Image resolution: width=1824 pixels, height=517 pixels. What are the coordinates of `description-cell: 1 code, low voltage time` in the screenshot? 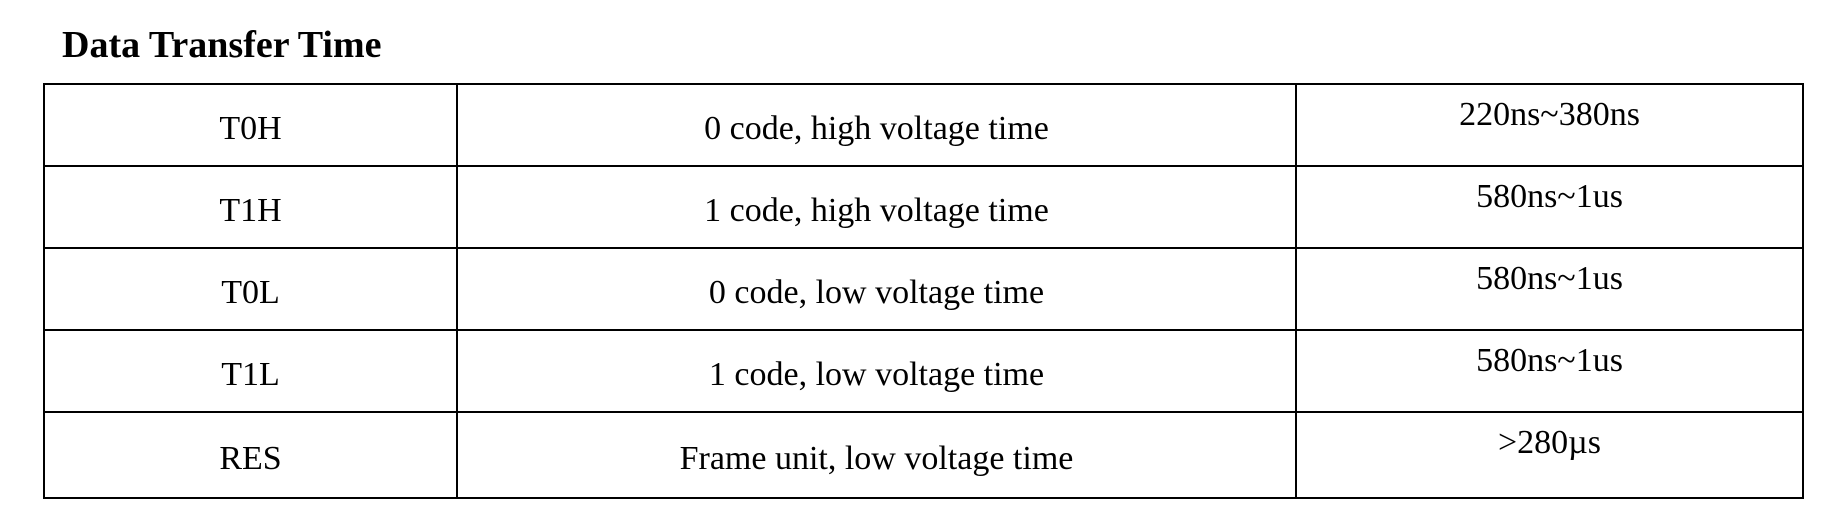 It's located at (876, 371).